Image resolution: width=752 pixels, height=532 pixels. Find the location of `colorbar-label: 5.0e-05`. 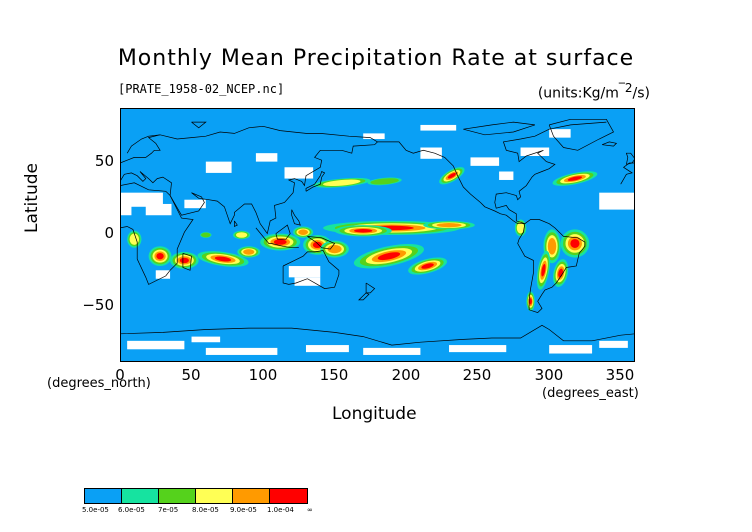

colorbar-label: 5.0e-05 is located at coordinates (95, 510).